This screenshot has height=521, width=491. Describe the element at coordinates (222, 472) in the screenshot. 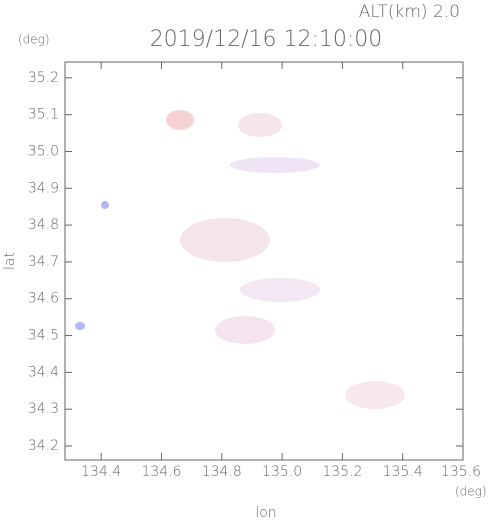

I see `x-tick-label: 134.8` at that location.